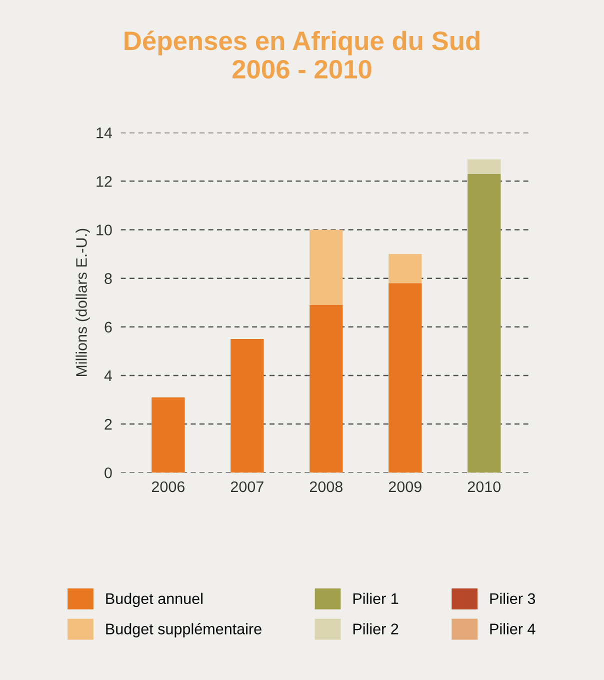 This screenshot has height=680, width=604. Describe the element at coordinates (375, 628) in the screenshot. I see `legend-label: Pilier 2` at that location.